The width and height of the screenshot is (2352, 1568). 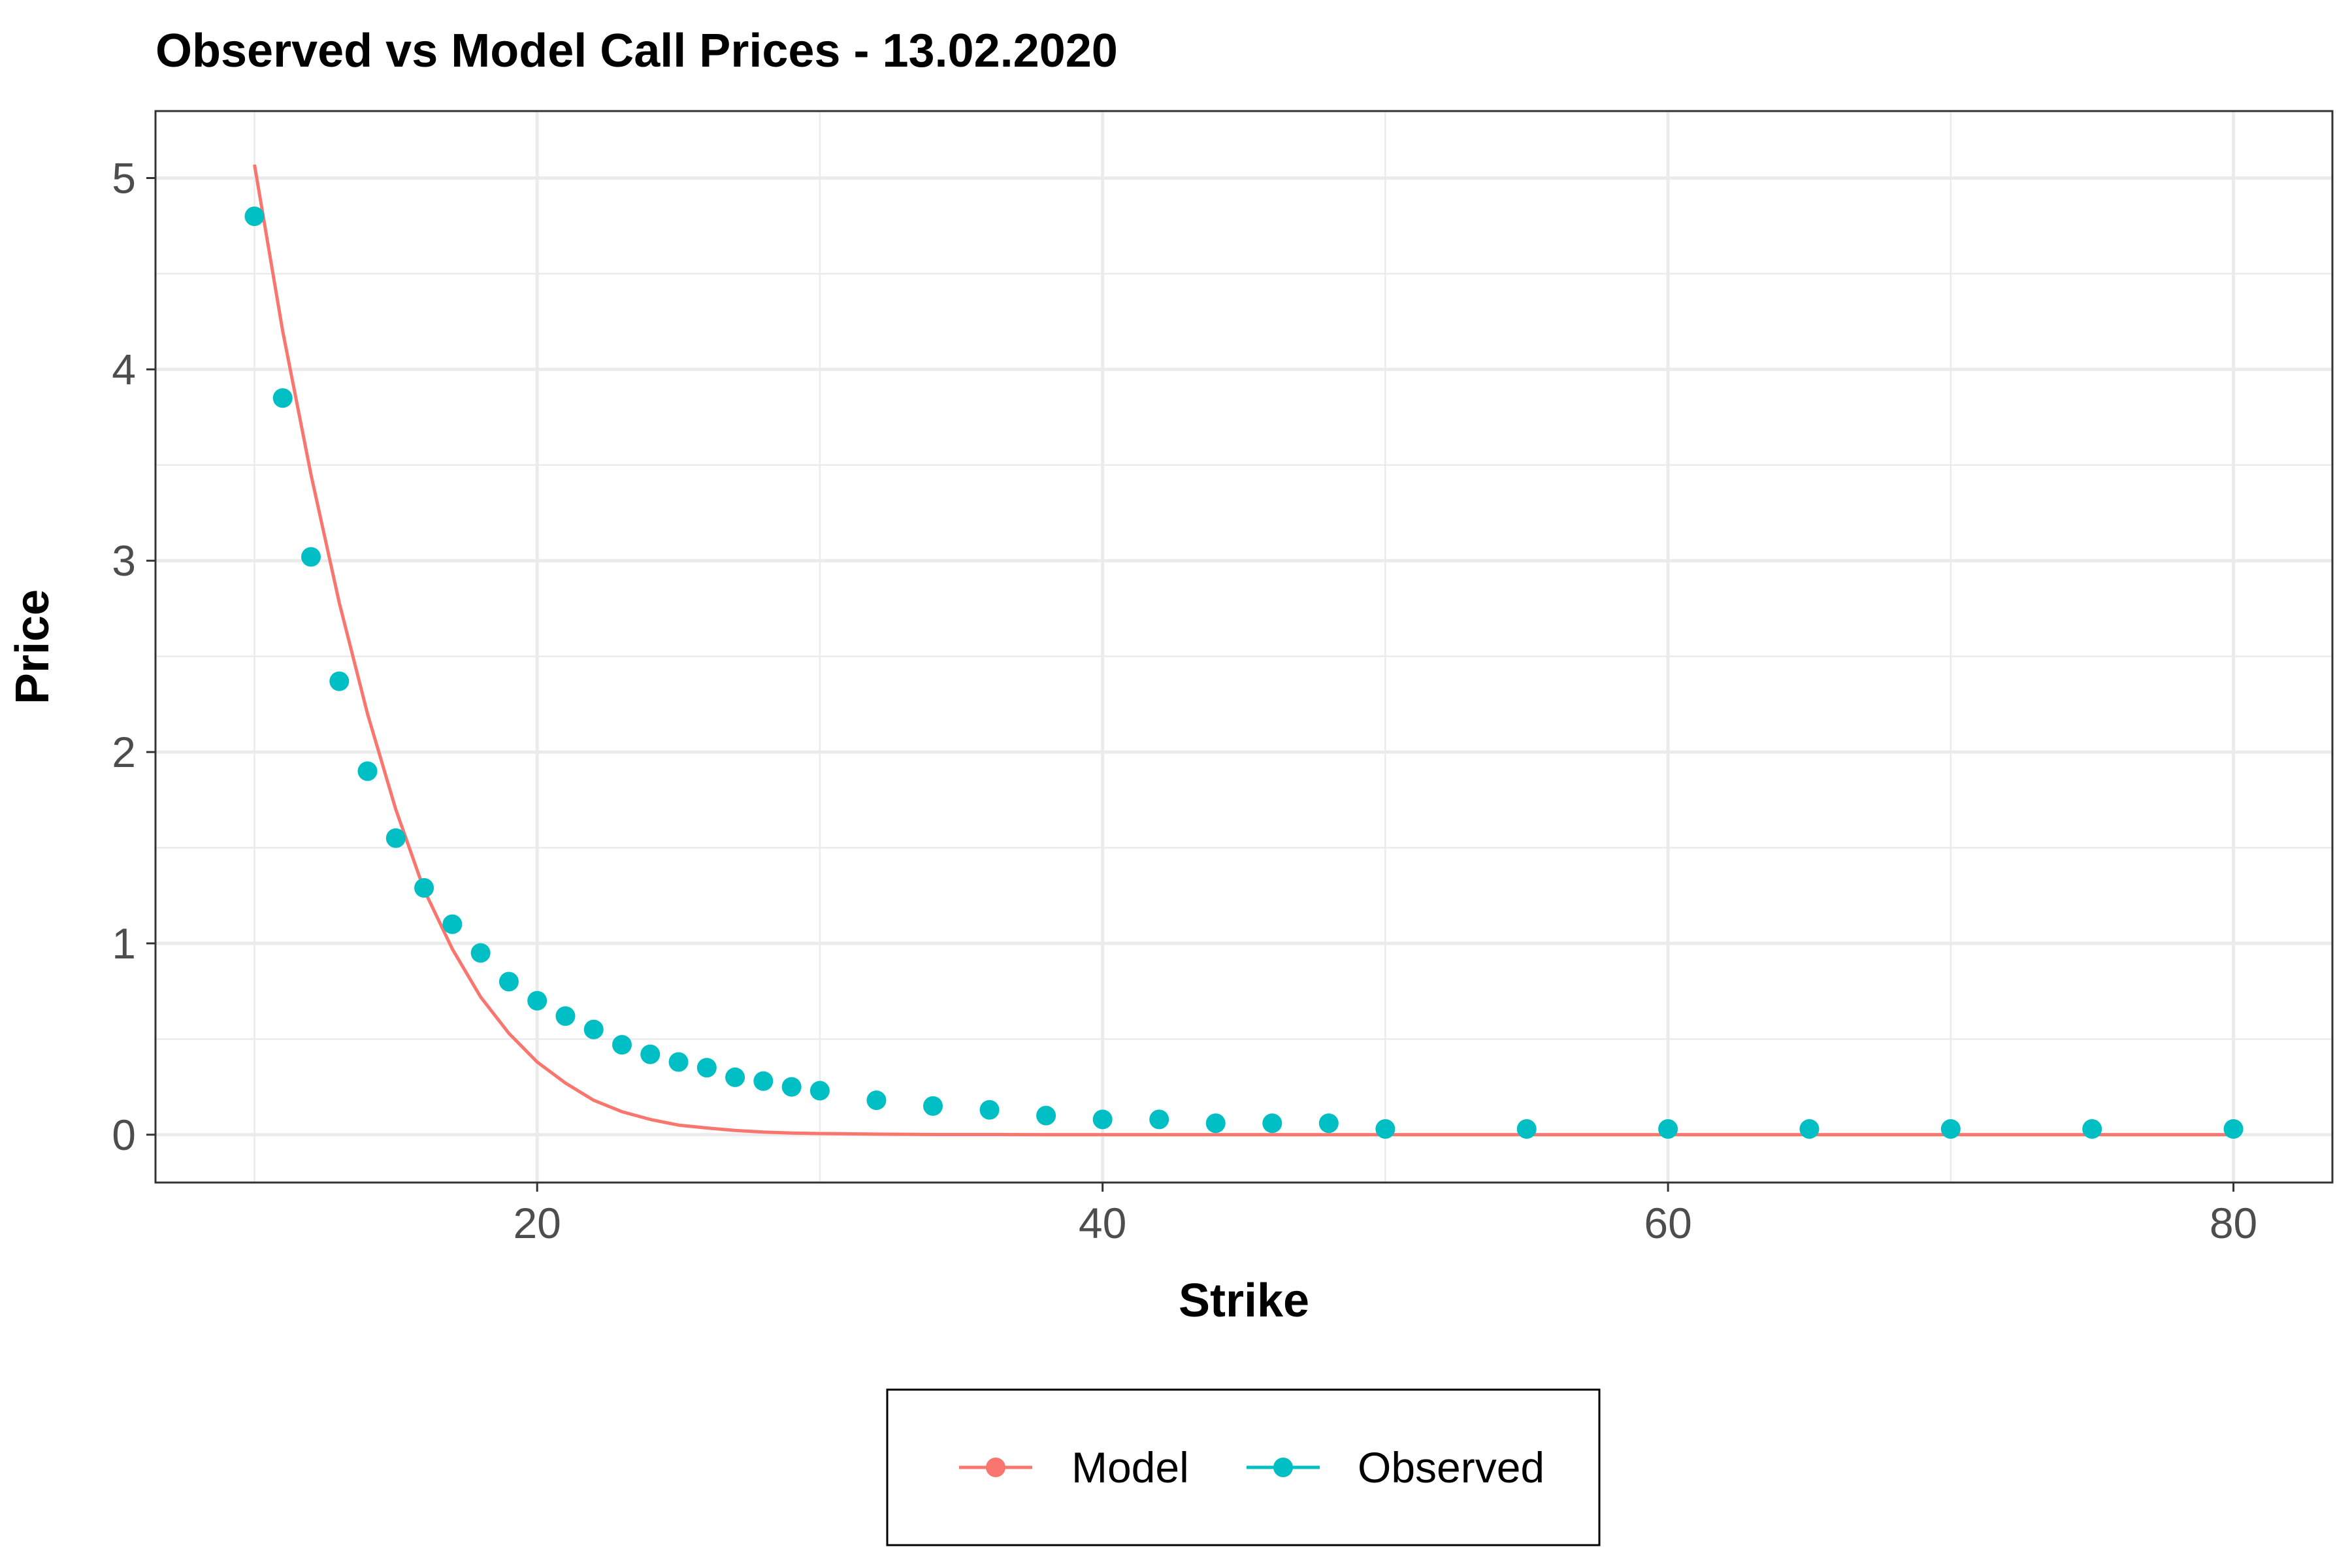 I want to click on x-axis-title: Strike, so click(x=1244, y=1301).